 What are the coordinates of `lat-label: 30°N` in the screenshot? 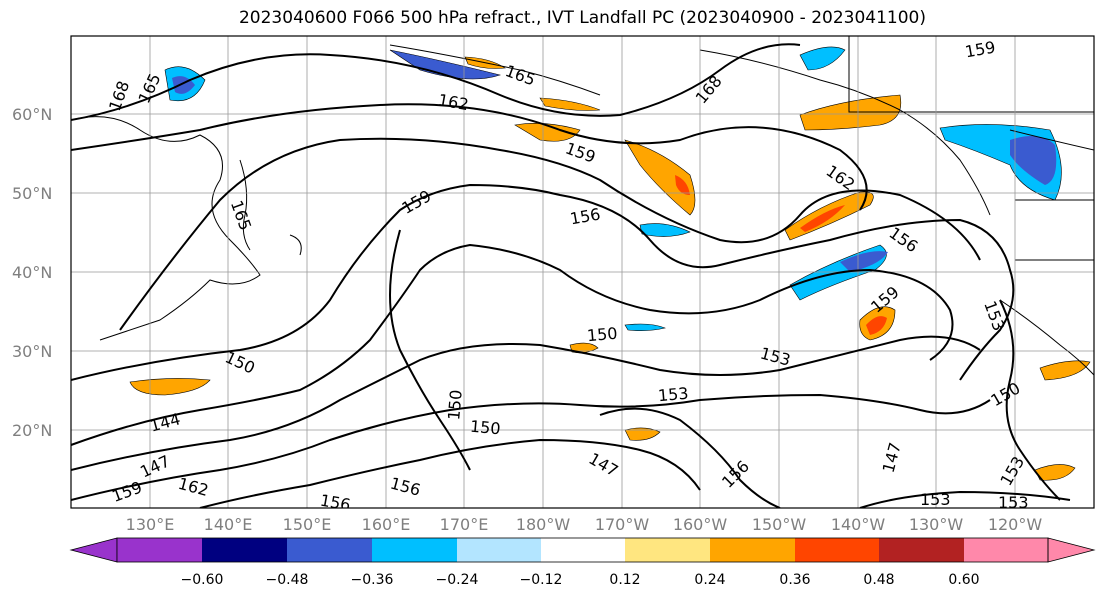 It's located at (32, 351).